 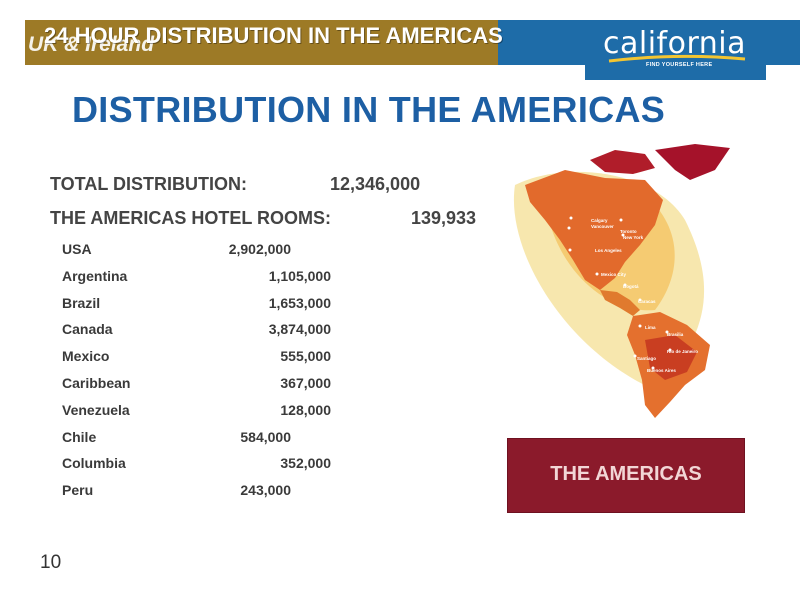 I want to click on country-name: USA, so click(x=77, y=249).